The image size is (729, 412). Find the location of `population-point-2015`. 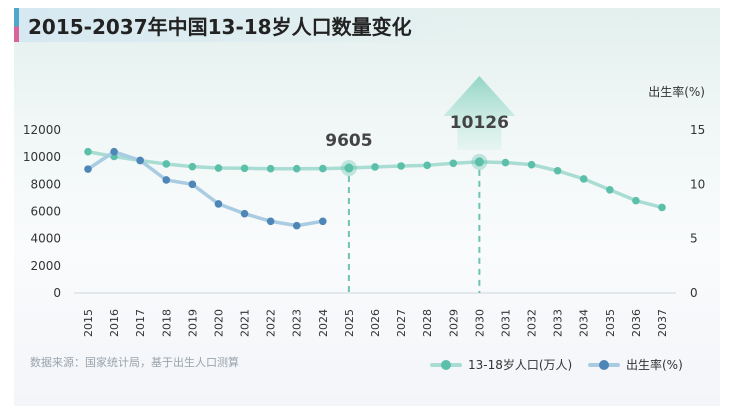

population-point-2015 is located at coordinates (88, 151).